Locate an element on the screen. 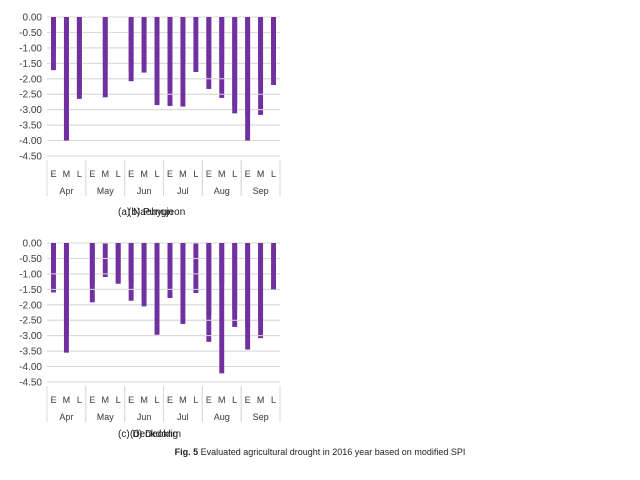 This screenshot has height=480, width=640. bar-jun-e is located at coordinates (131, 262).